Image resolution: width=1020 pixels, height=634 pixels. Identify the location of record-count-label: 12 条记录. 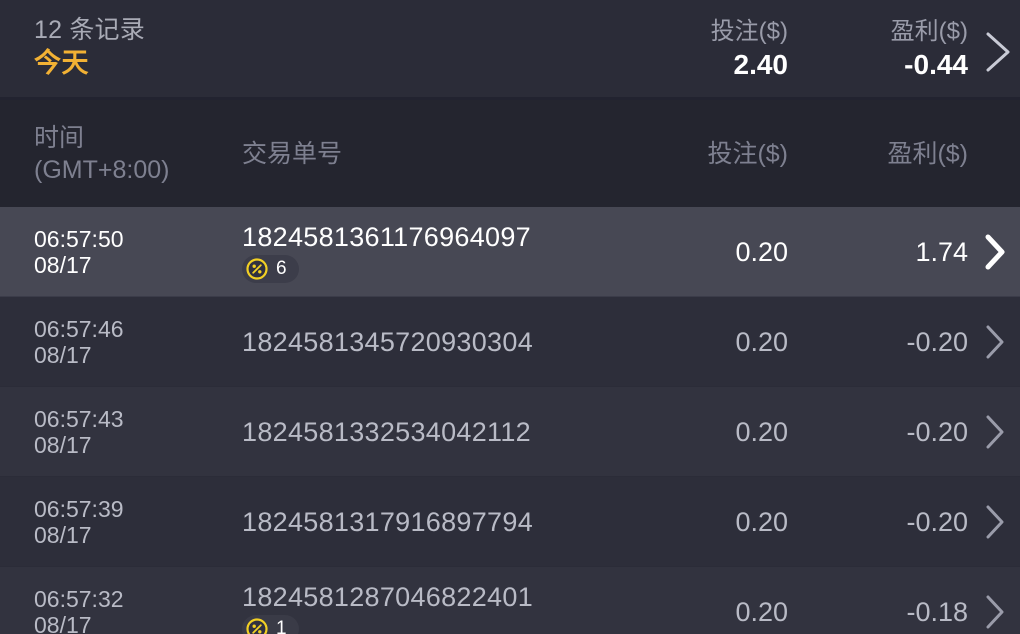
(89, 30).